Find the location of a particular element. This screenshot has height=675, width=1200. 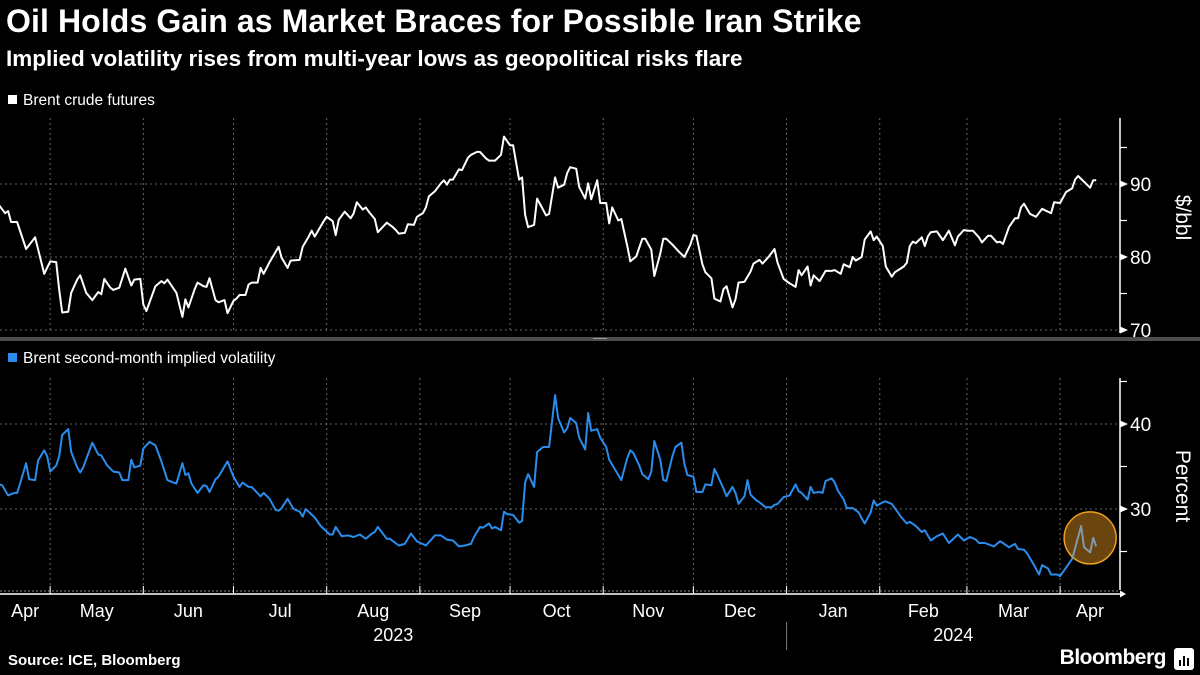

x-tick-label: Oct is located at coordinates (557, 611).